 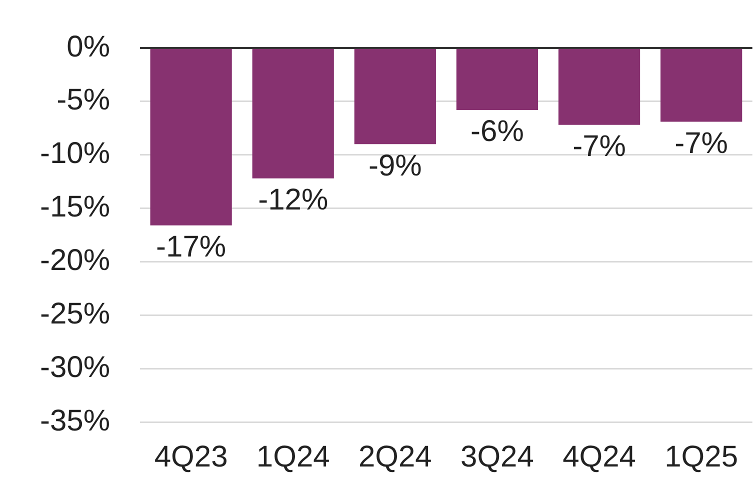 I want to click on y-tick-label: -30%, so click(x=75, y=367).